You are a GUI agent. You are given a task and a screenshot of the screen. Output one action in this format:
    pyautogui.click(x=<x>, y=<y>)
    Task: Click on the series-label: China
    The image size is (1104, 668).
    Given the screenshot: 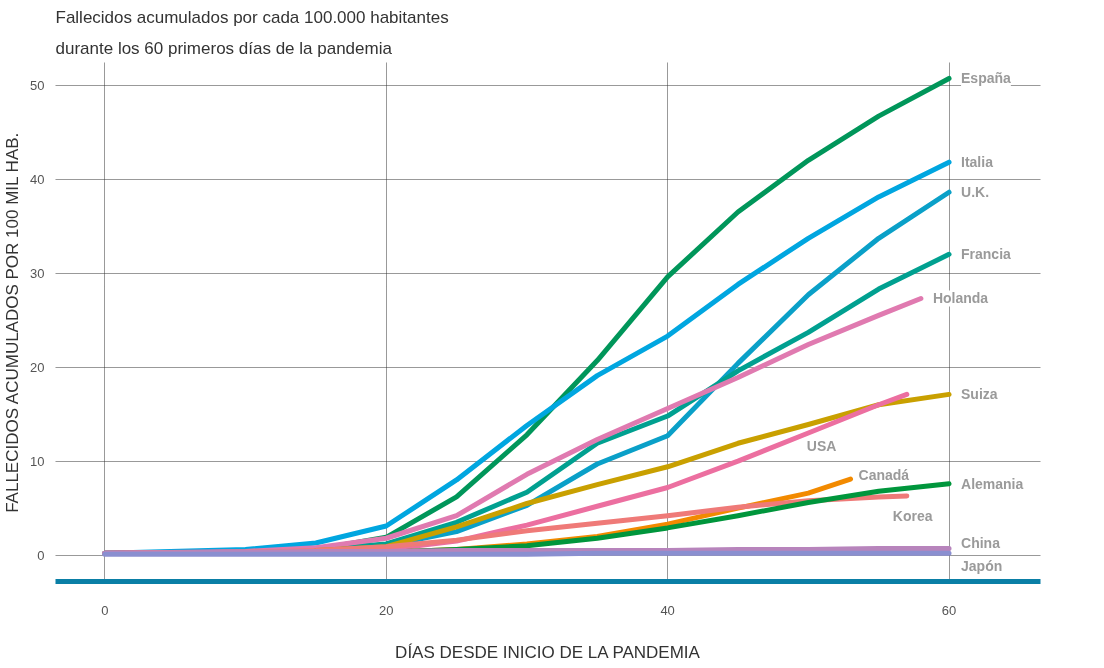 What is the action you would take?
    pyautogui.click(x=981, y=542)
    